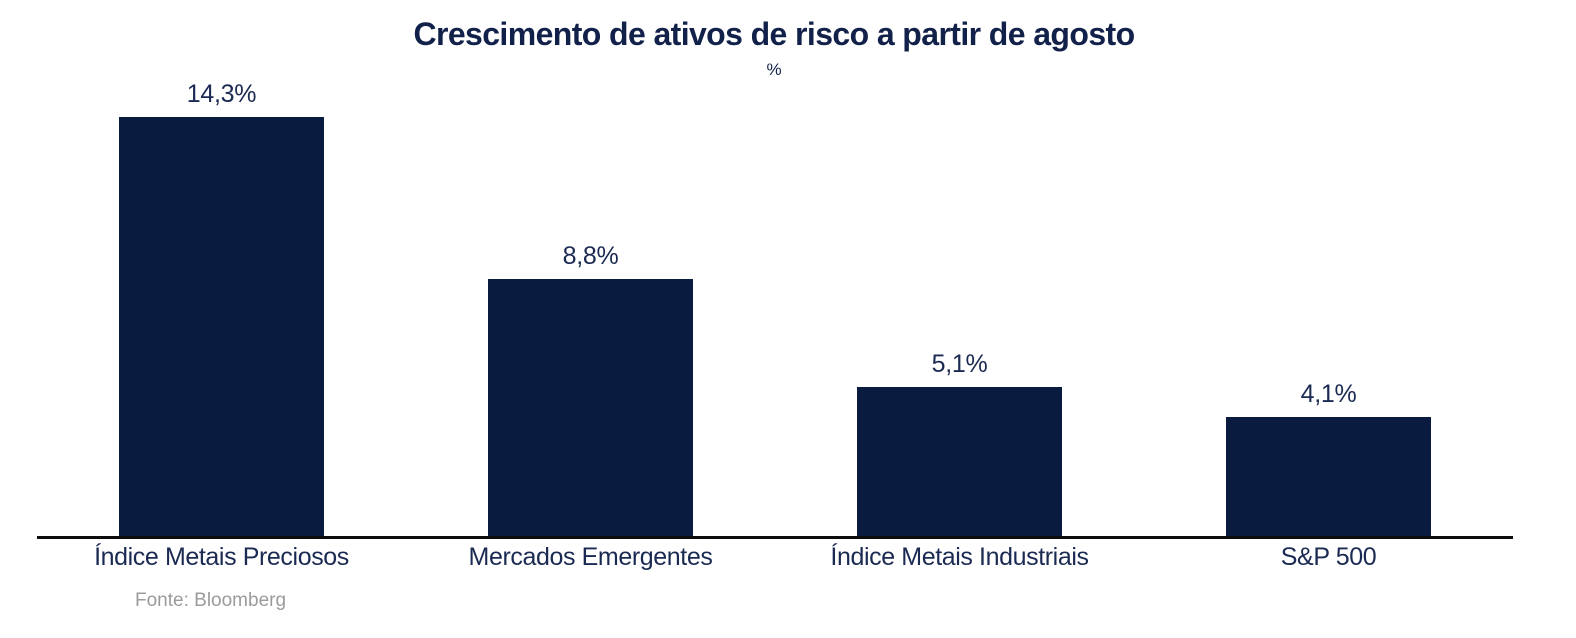 The height and width of the screenshot is (638, 1576). I want to click on bar-value-label: 5,1%, so click(959, 364).